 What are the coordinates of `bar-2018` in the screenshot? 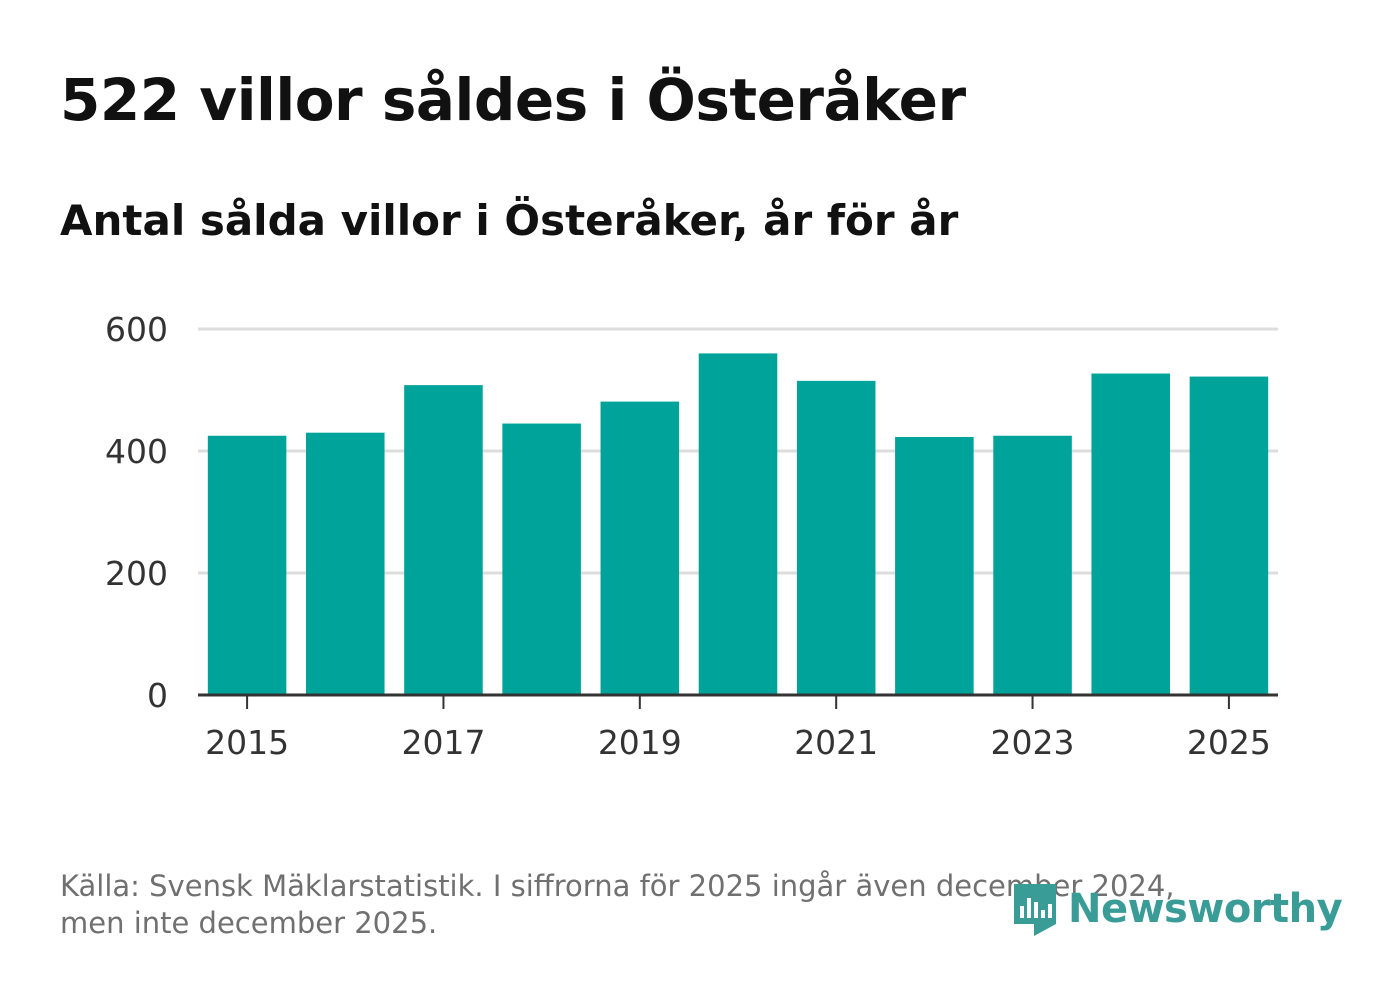 It's located at (541, 559).